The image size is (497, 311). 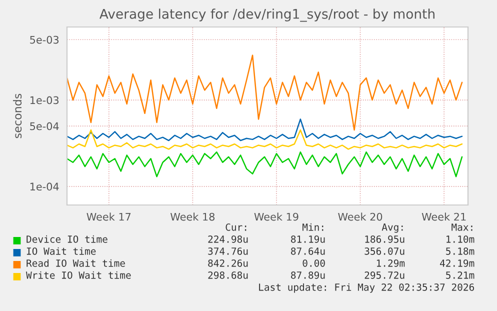 What do you see at coordinates (308, 239) in the screenshot?
I see `text: 81.19u` at bounding box center [308, 239].